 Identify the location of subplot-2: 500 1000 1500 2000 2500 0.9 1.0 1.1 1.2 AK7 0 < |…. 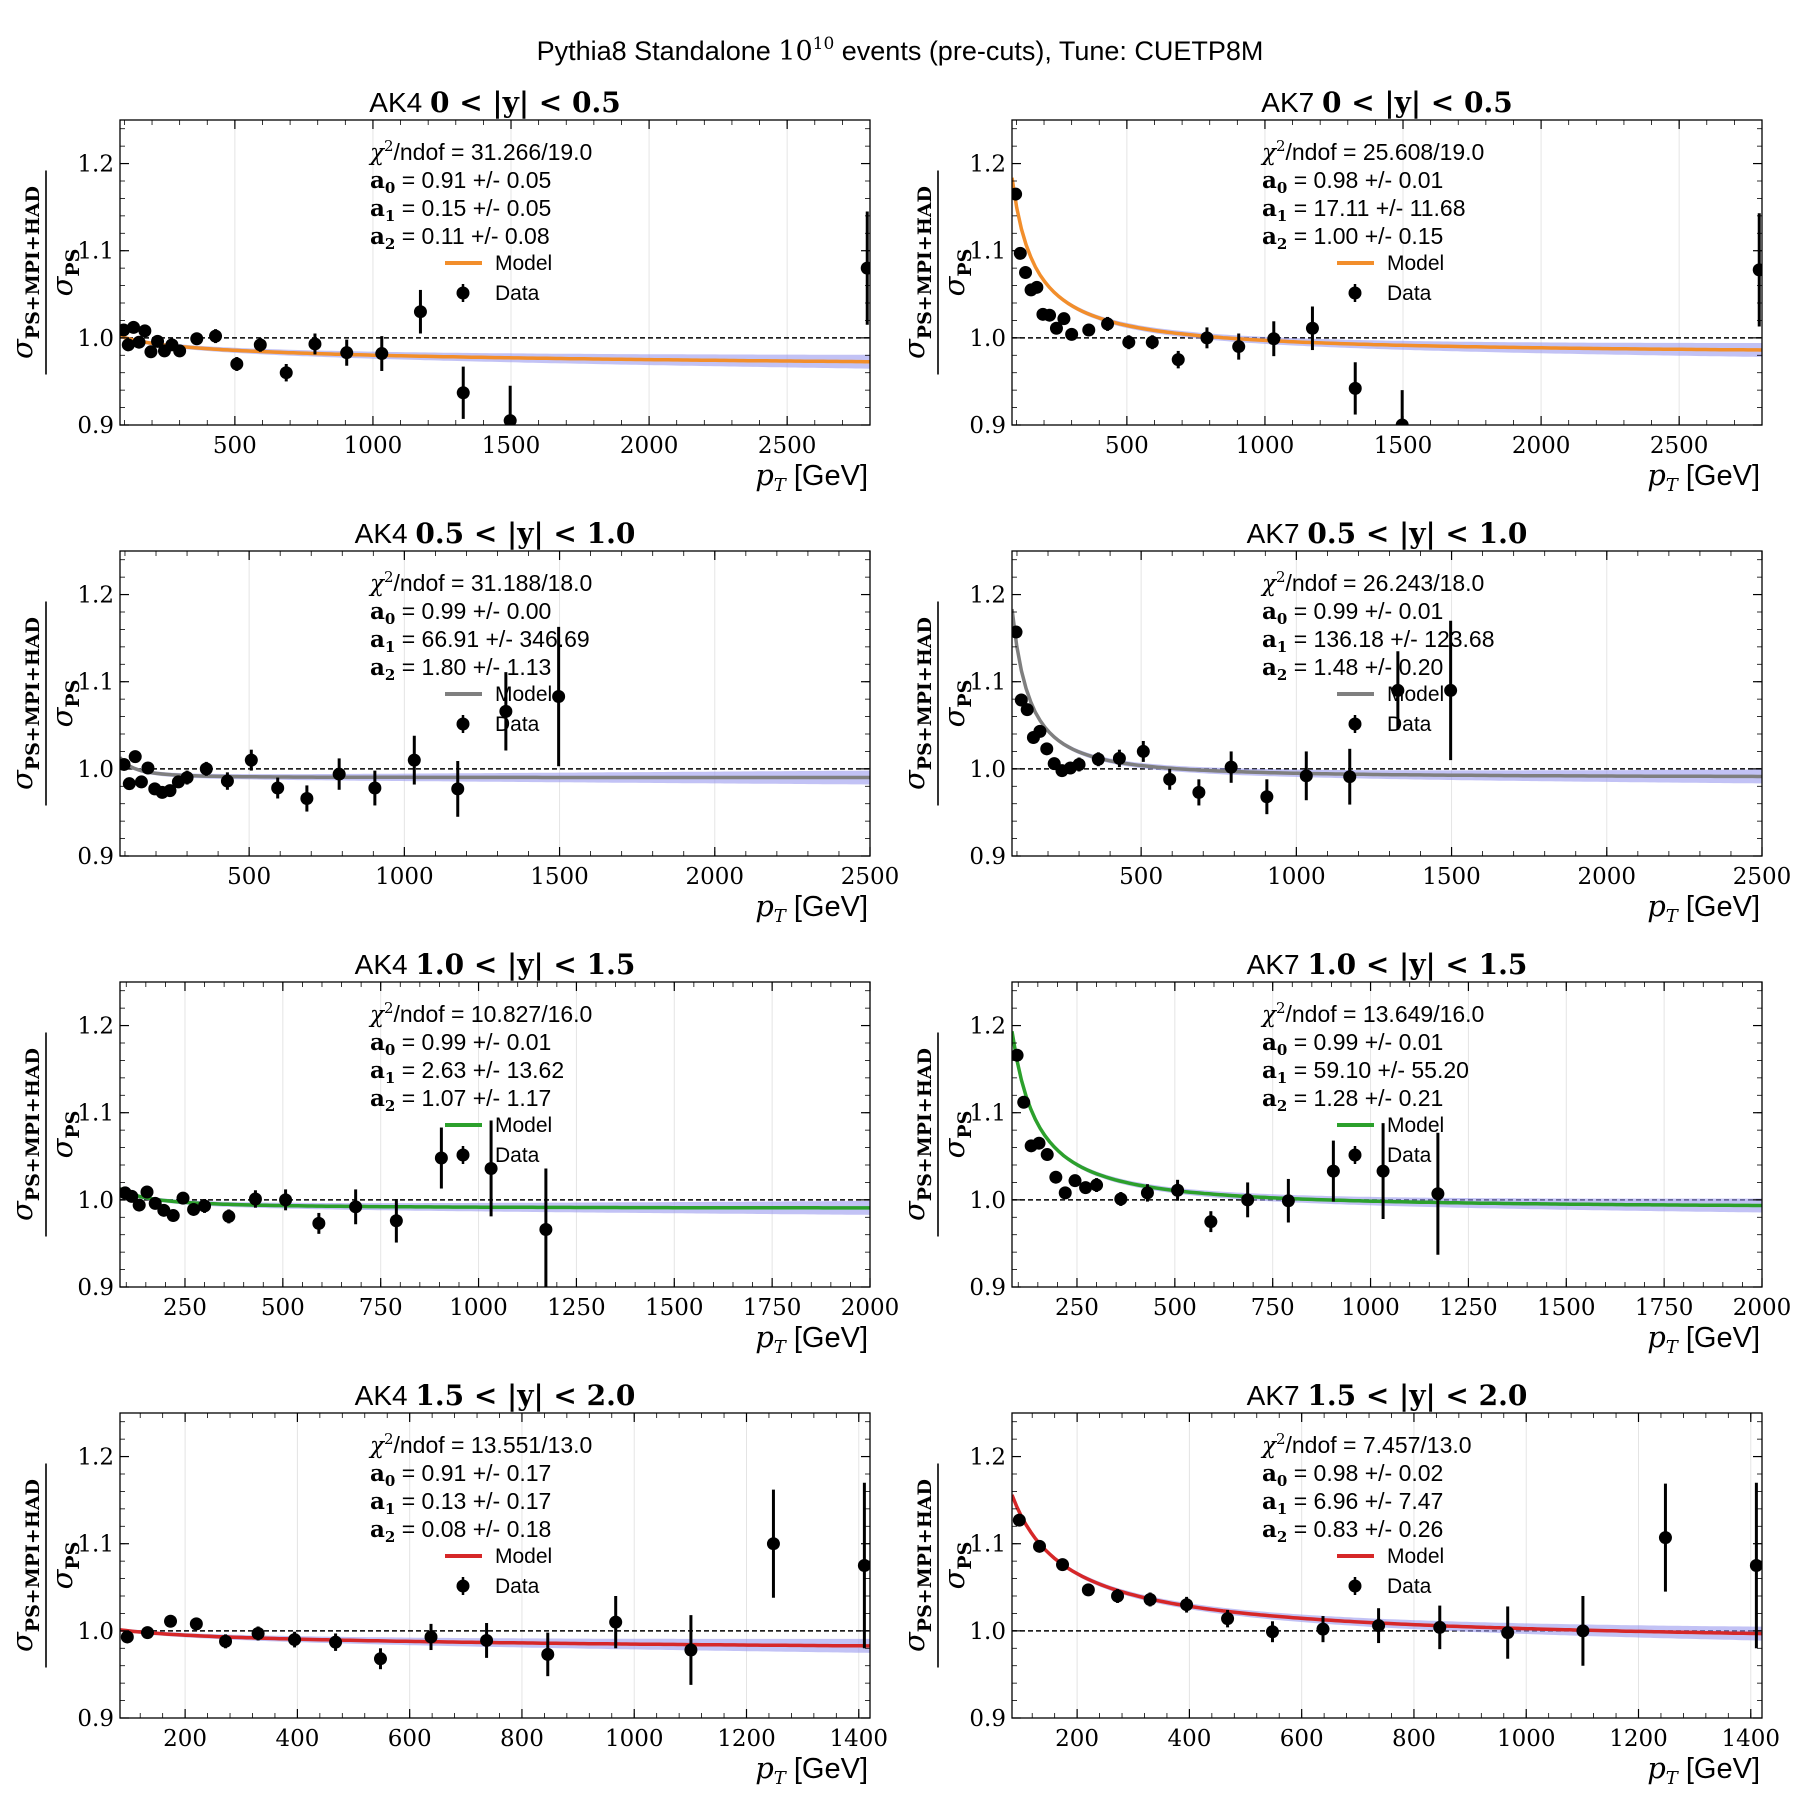
(1330, 291).